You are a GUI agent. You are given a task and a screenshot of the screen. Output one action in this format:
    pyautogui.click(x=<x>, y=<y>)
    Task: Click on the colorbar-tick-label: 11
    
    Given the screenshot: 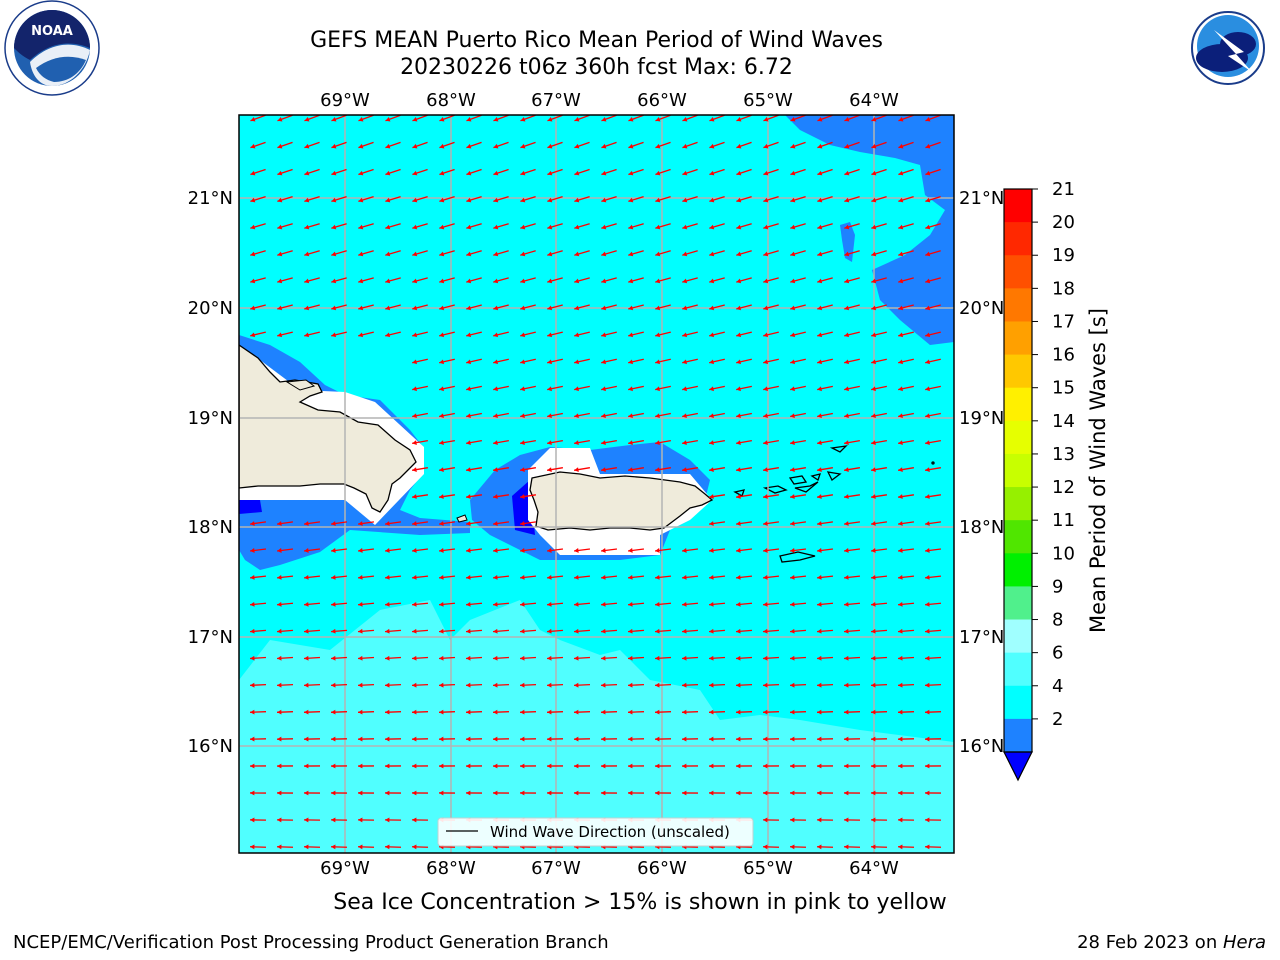 What is the action you would take?
    pyautogui.click(x=1063, y=520)
    